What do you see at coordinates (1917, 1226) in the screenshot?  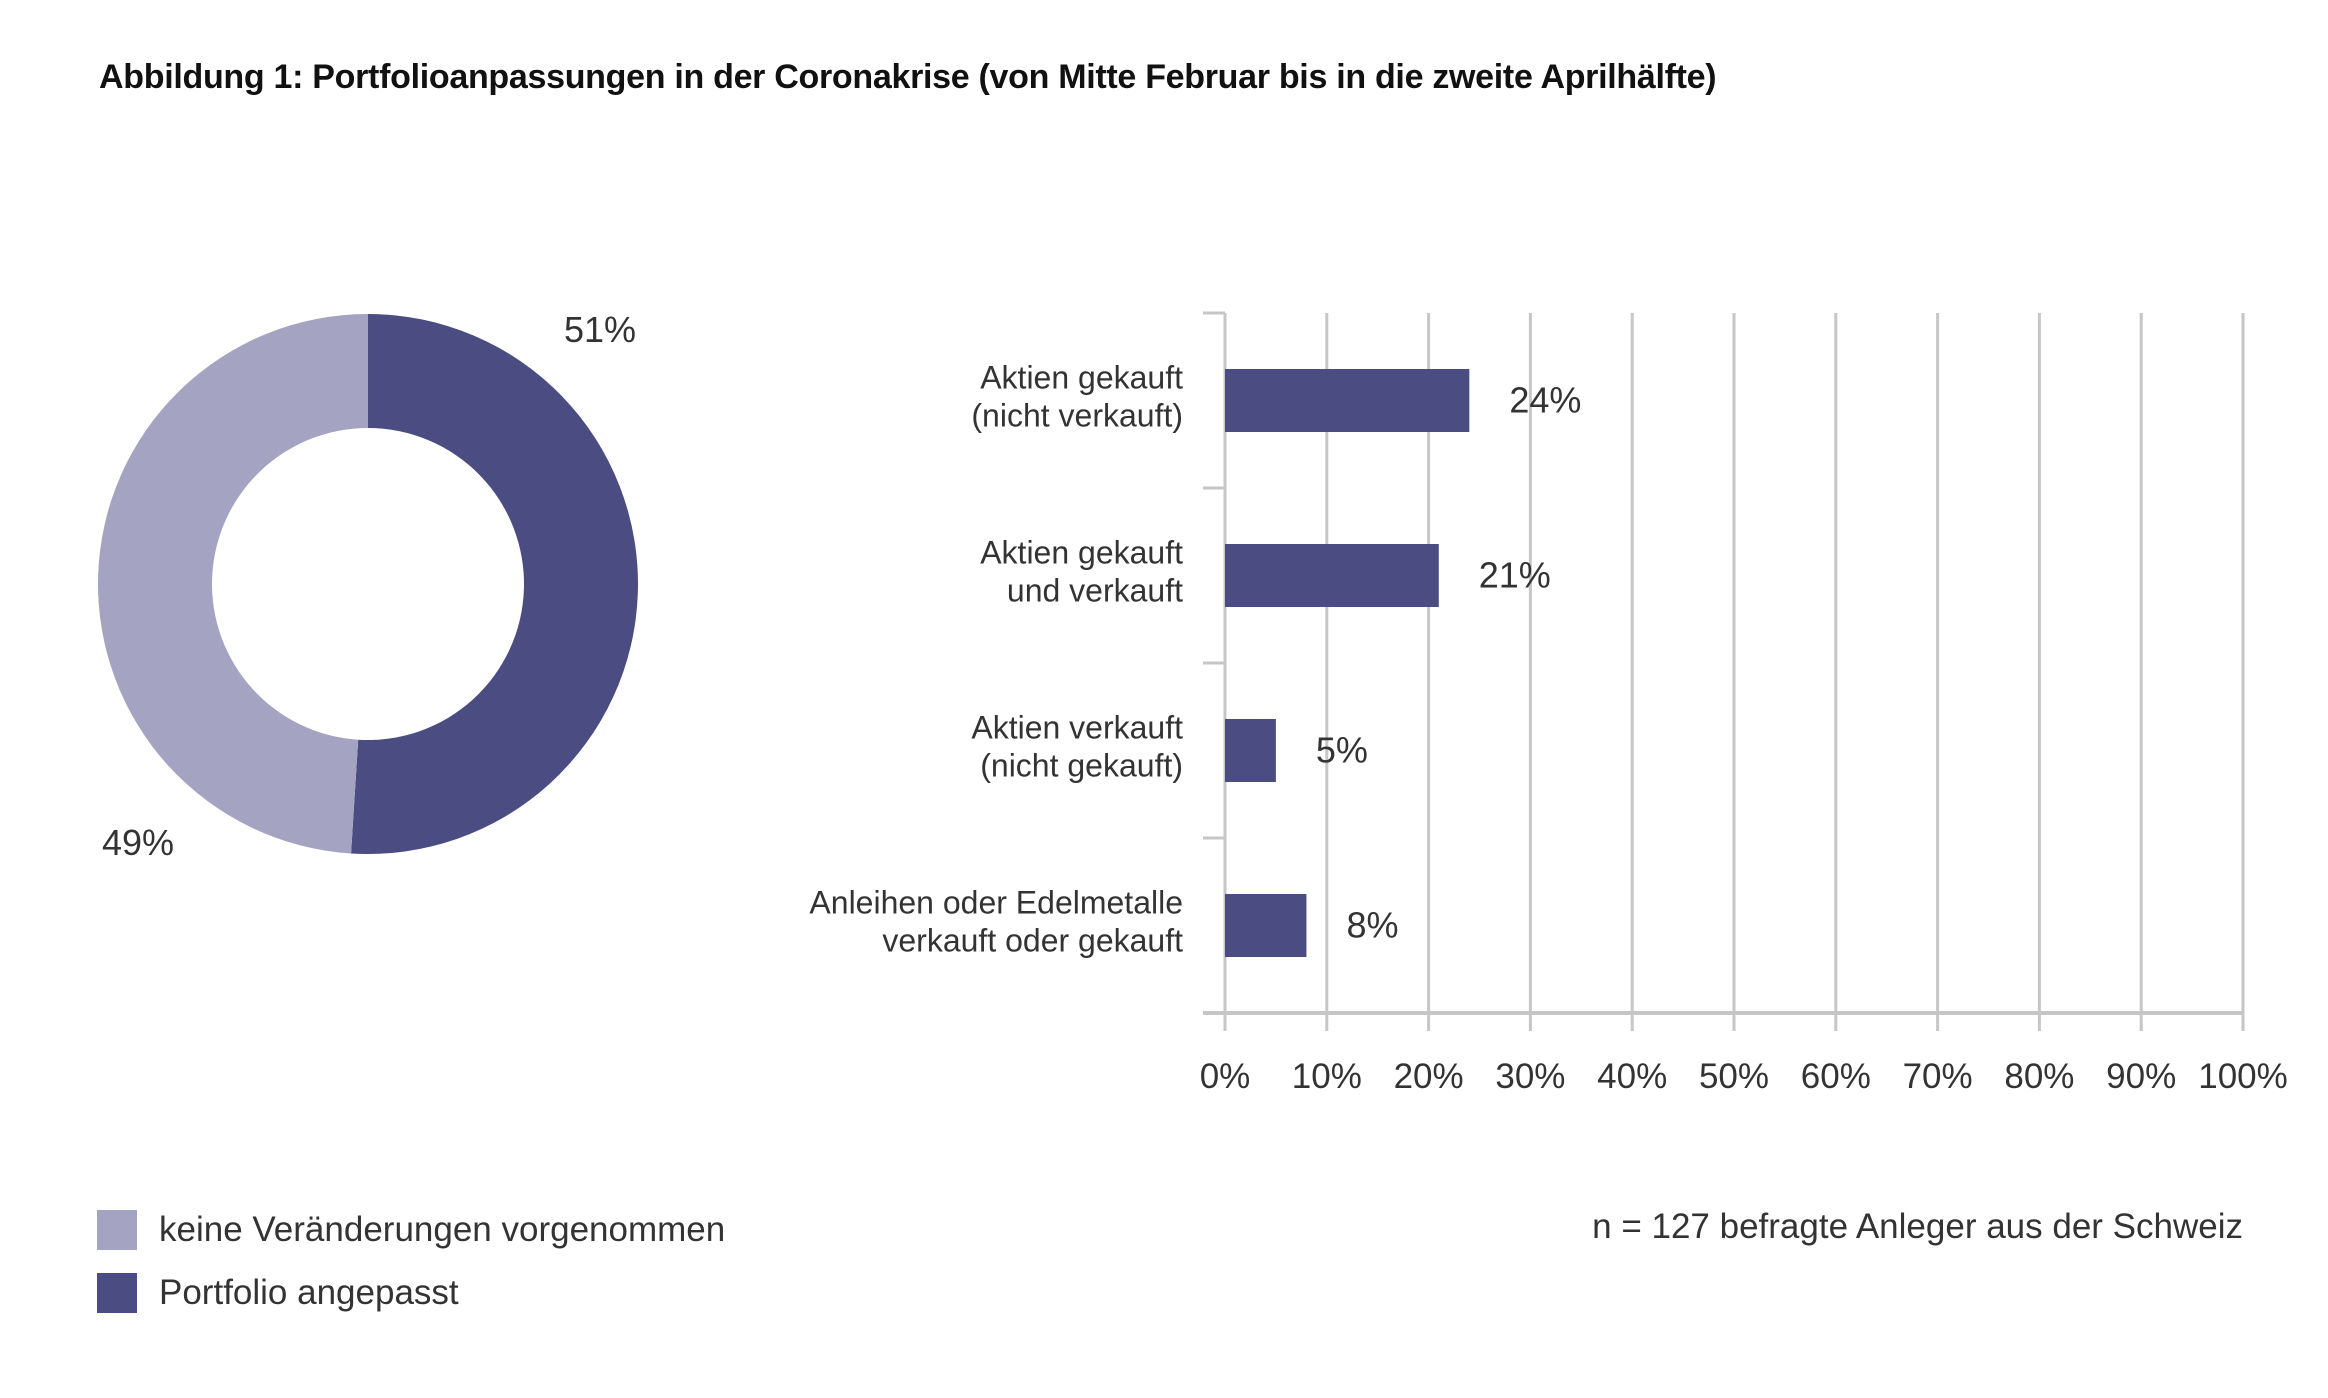 I see `sample-size-note: n = 127 befragte Anleger aus der Schweiz` at bounding box center [1917, 1226].